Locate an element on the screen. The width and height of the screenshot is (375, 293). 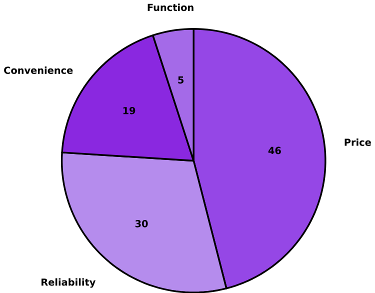
slice-label: Reliability is located at coordinates (69, 283).